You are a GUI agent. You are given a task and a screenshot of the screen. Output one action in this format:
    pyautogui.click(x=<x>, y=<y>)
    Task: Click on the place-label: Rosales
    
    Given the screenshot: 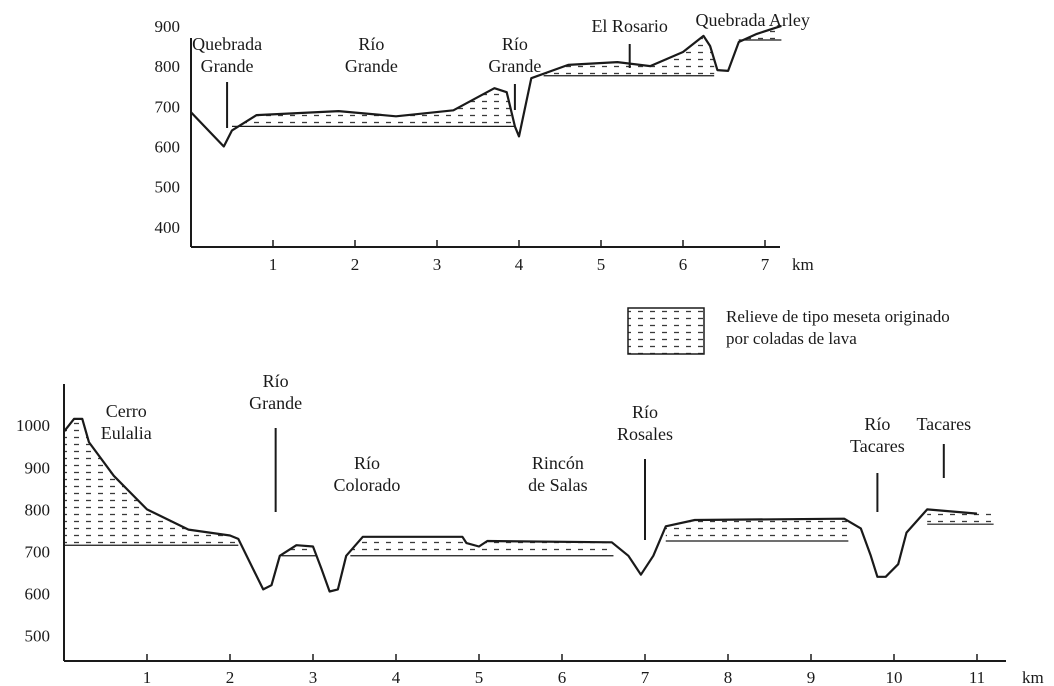 What is the action you would take?
    pyautogui.click(x=645, y=434)
    